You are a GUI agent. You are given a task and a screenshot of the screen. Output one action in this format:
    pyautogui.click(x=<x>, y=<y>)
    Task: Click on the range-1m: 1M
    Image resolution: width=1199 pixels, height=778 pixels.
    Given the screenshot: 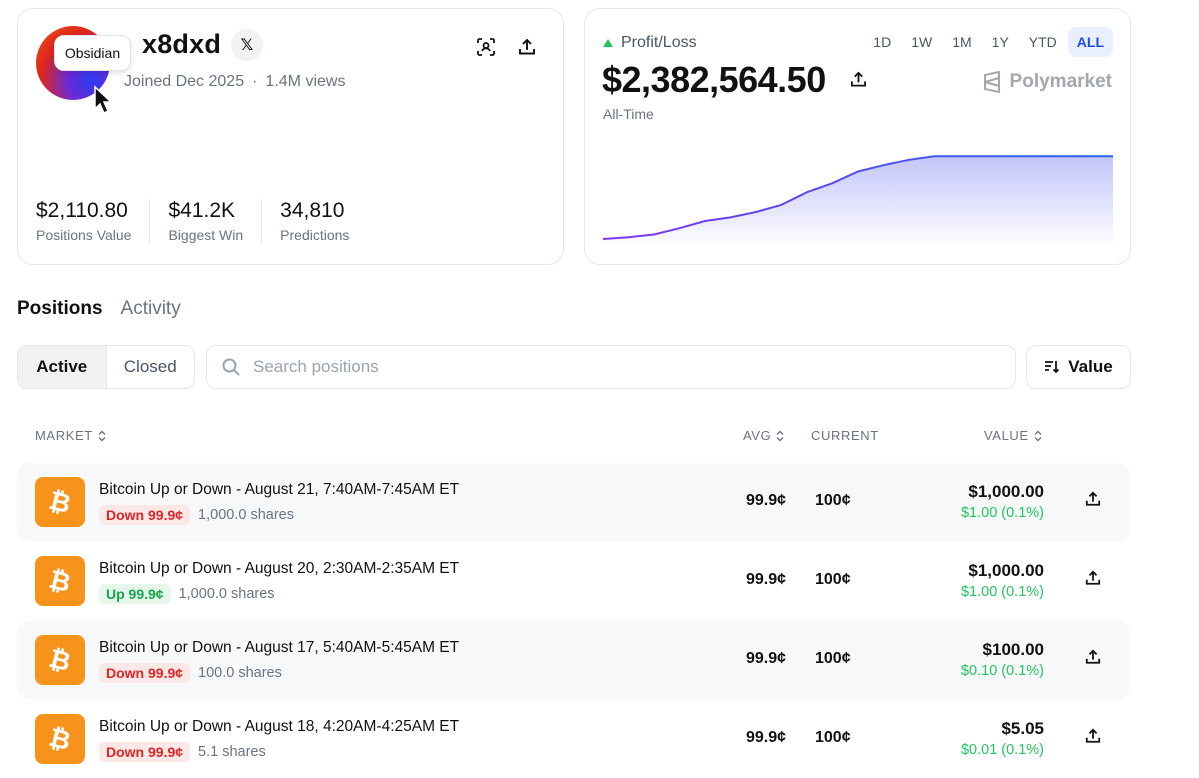 What is the action you would take?
    pyautogui.click(x=962, y=42)
    